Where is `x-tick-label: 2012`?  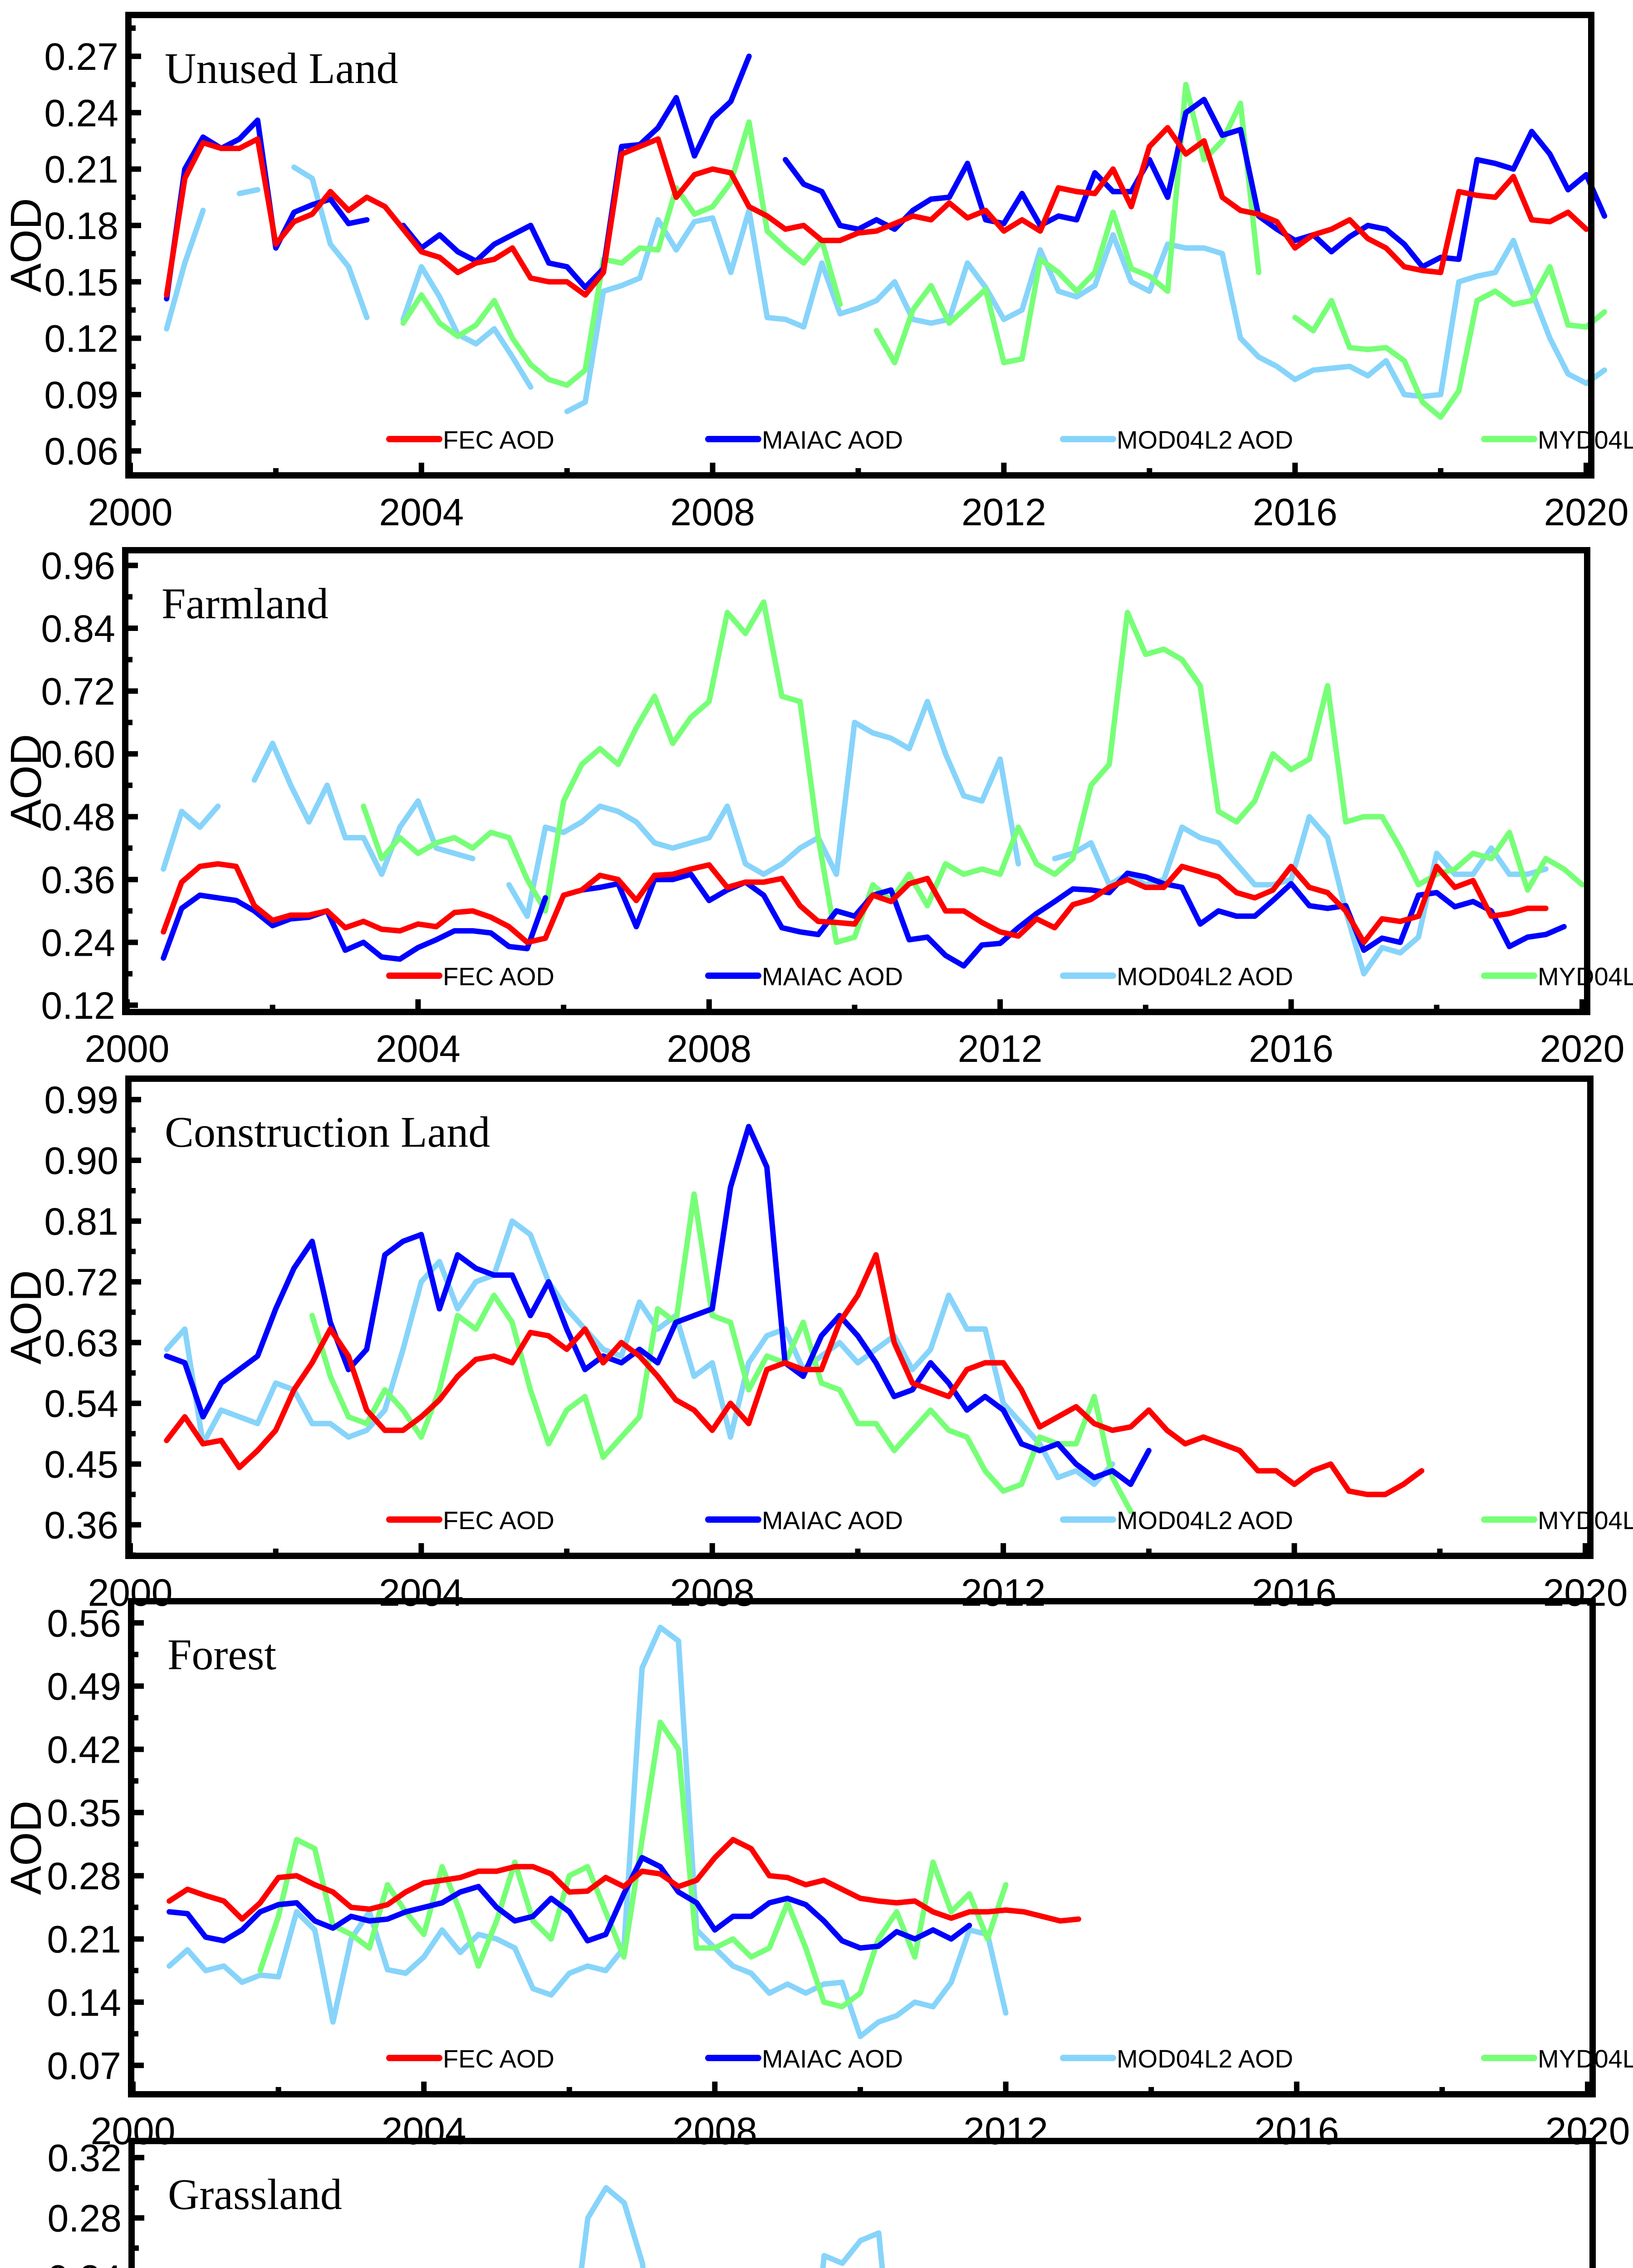 x-tick-label: 2012 is located at coordinates (1003, 1593).